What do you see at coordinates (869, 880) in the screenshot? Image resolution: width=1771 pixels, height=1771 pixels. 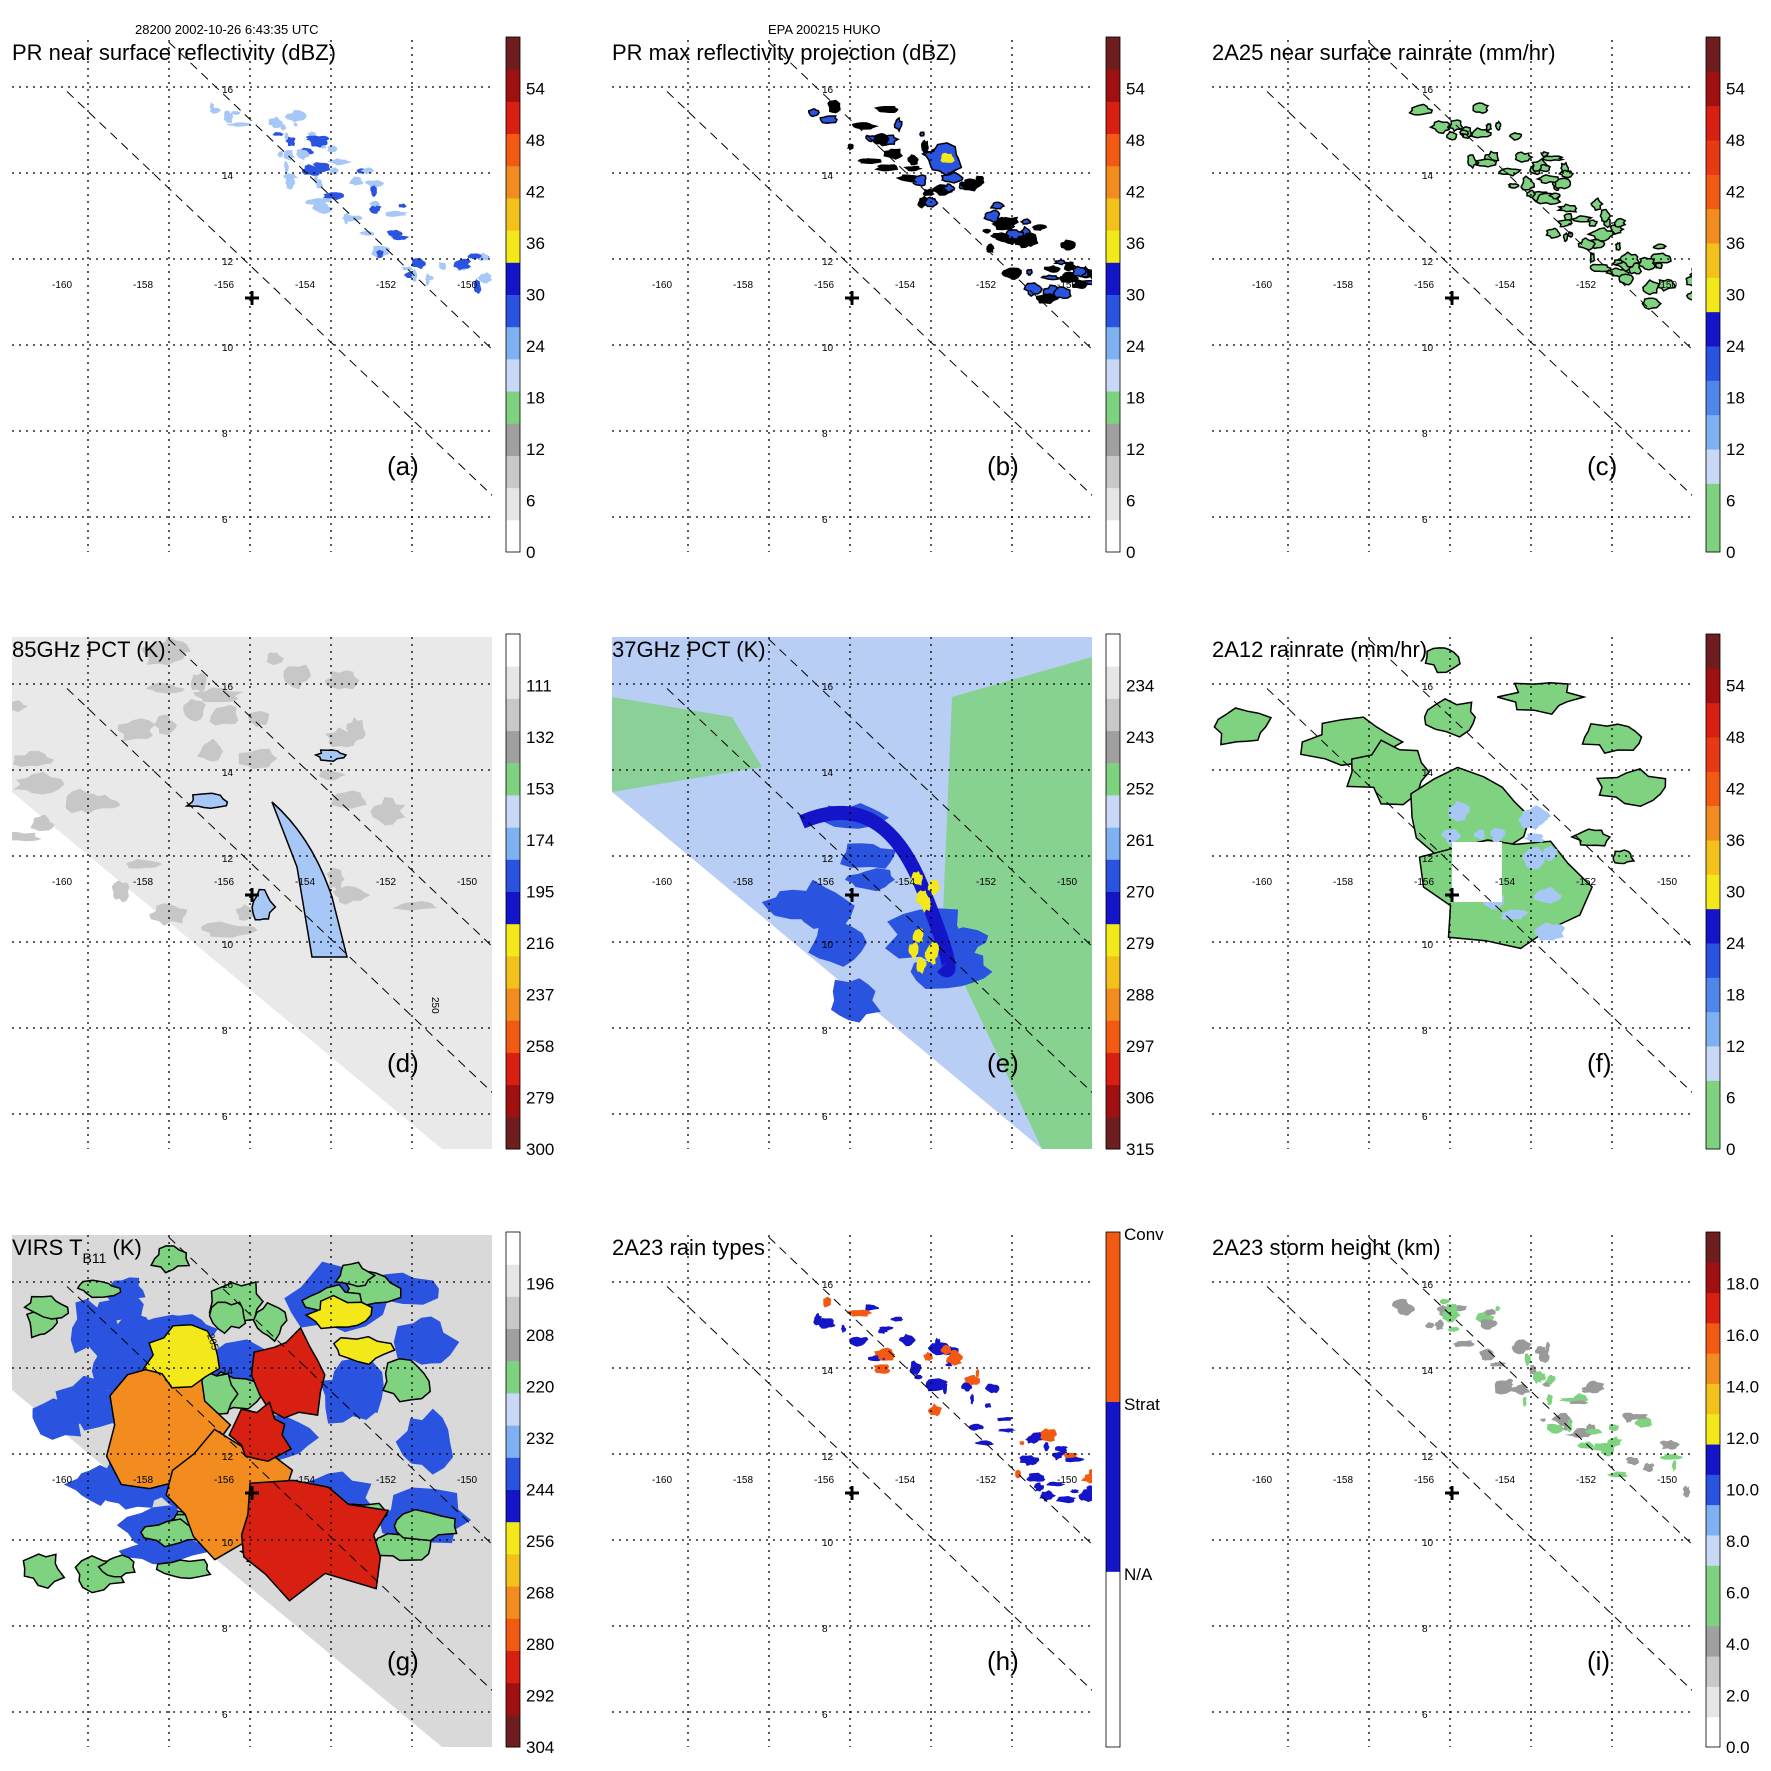 I see `cold-region` at bounding box center [869, 880].